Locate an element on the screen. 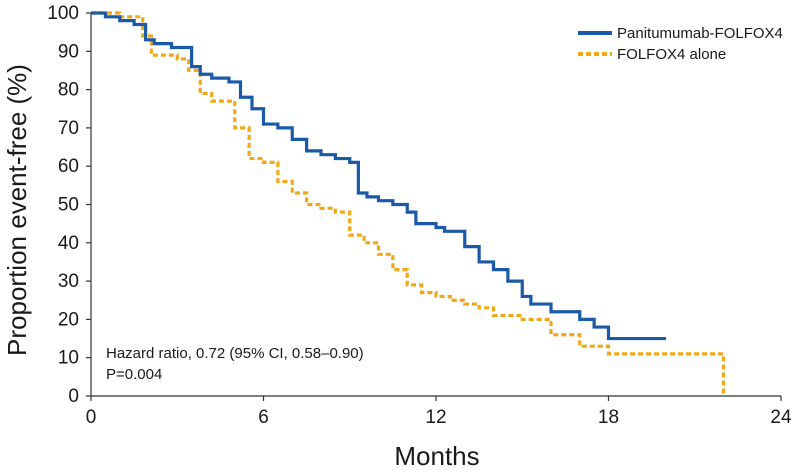  legend-label-folfox4: FOLFOX4 alone is located at coordinates (671, 54).